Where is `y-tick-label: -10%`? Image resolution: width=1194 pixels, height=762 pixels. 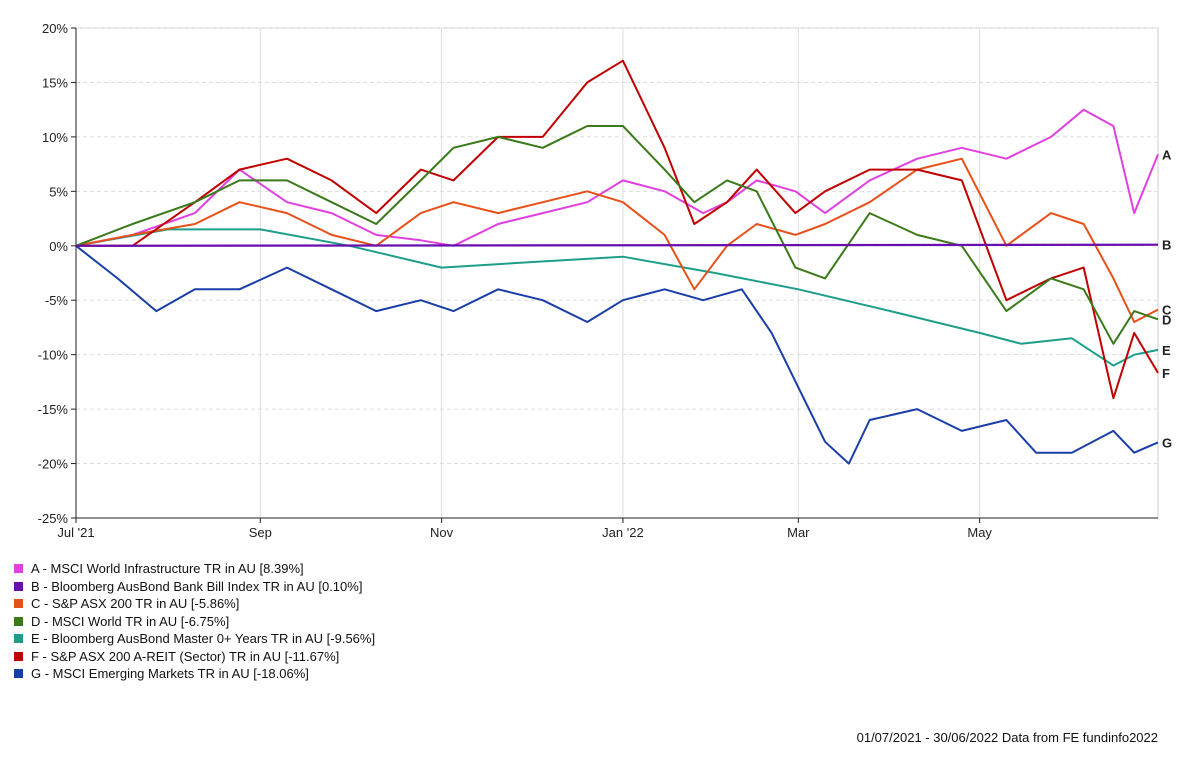
y-tick-label: -10% is located at coordinates (53, 355).